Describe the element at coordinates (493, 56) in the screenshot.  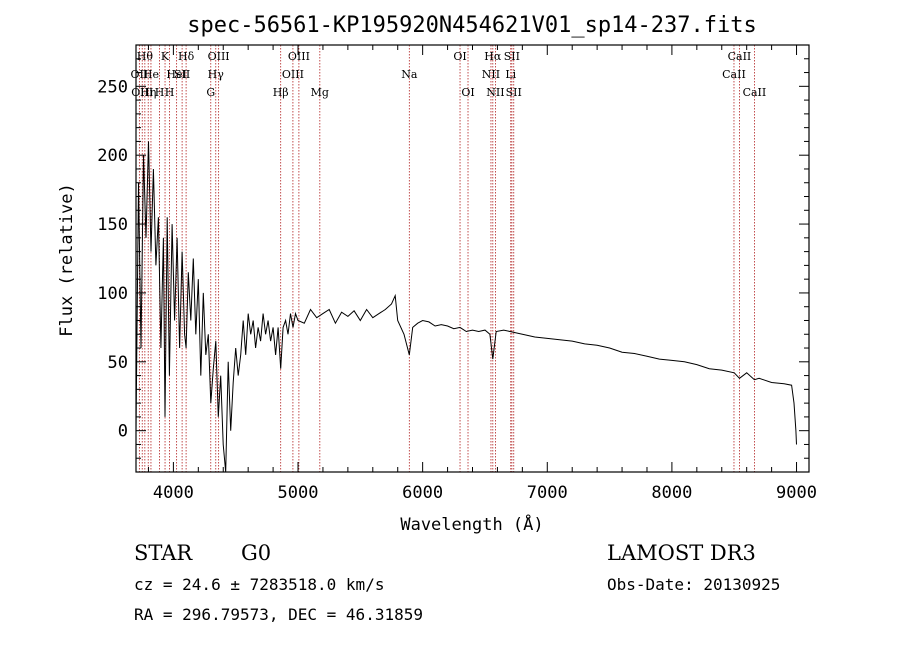
I see `line-marker-label: Hα` at that location.